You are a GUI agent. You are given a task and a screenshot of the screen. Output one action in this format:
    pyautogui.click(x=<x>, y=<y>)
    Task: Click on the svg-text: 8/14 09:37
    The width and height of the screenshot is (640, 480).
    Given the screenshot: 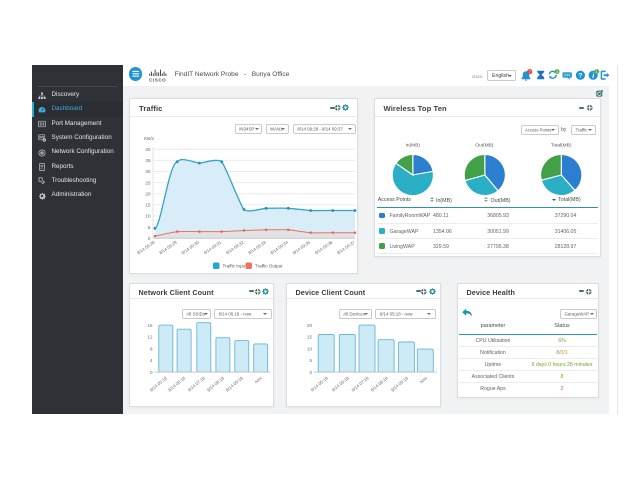 What is the action you would take?
    pyautogui.click(x=346, y=247)
    